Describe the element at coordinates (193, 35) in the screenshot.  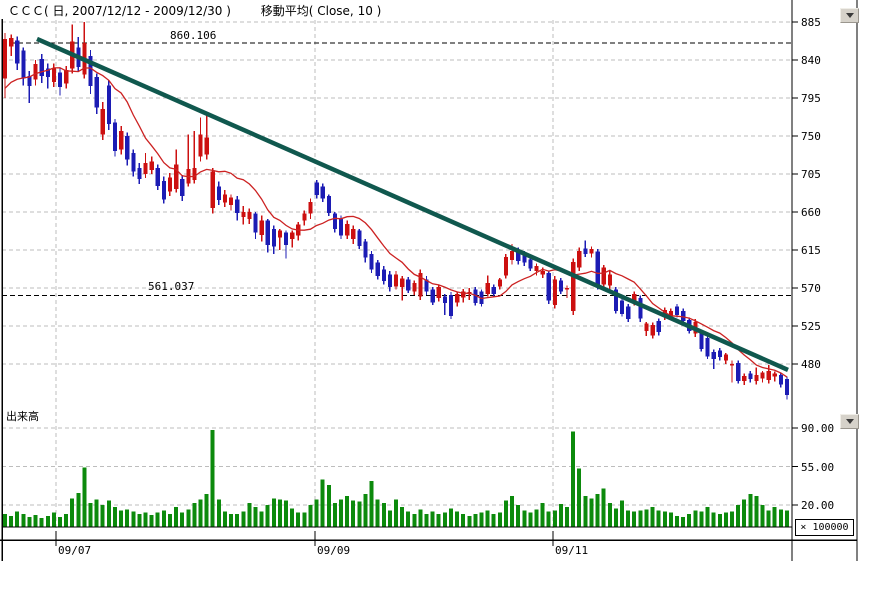
I see `ref-line-label-high: 860.106` at that location.